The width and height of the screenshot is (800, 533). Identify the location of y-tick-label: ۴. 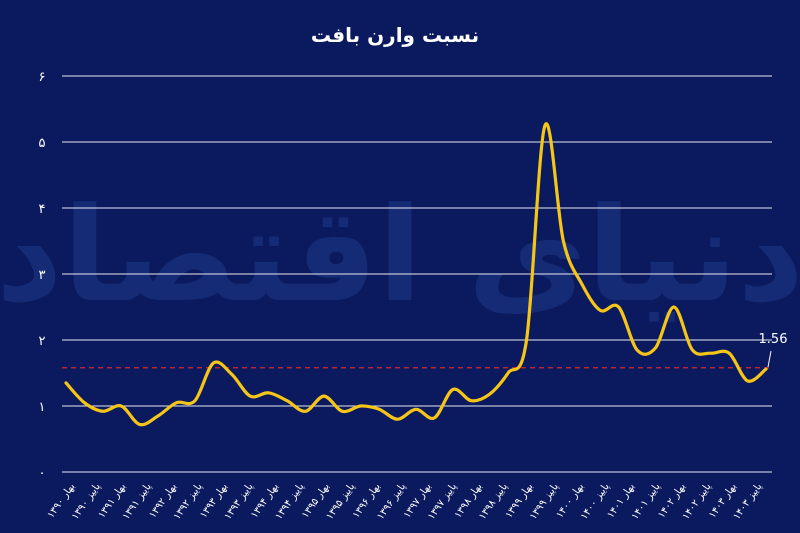
(42, 209).